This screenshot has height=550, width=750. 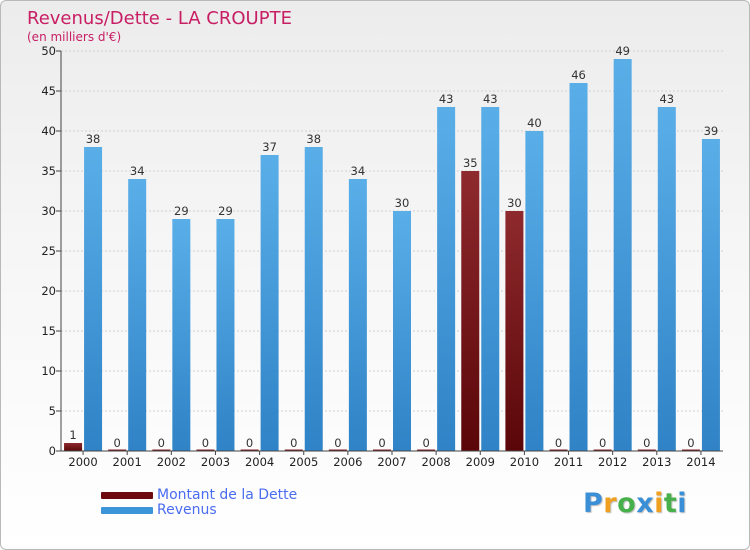 I want to click on legend-item-dette: Montant de la Dette, so click(x=199, y=495).